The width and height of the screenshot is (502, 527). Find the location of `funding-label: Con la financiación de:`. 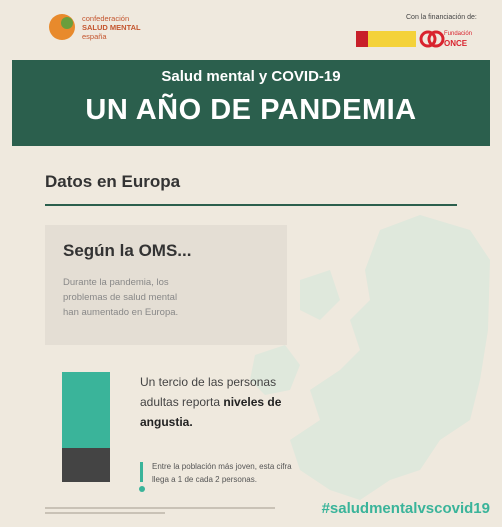

funding-label: Con la financiación de: is located at coordinates (441, 17).